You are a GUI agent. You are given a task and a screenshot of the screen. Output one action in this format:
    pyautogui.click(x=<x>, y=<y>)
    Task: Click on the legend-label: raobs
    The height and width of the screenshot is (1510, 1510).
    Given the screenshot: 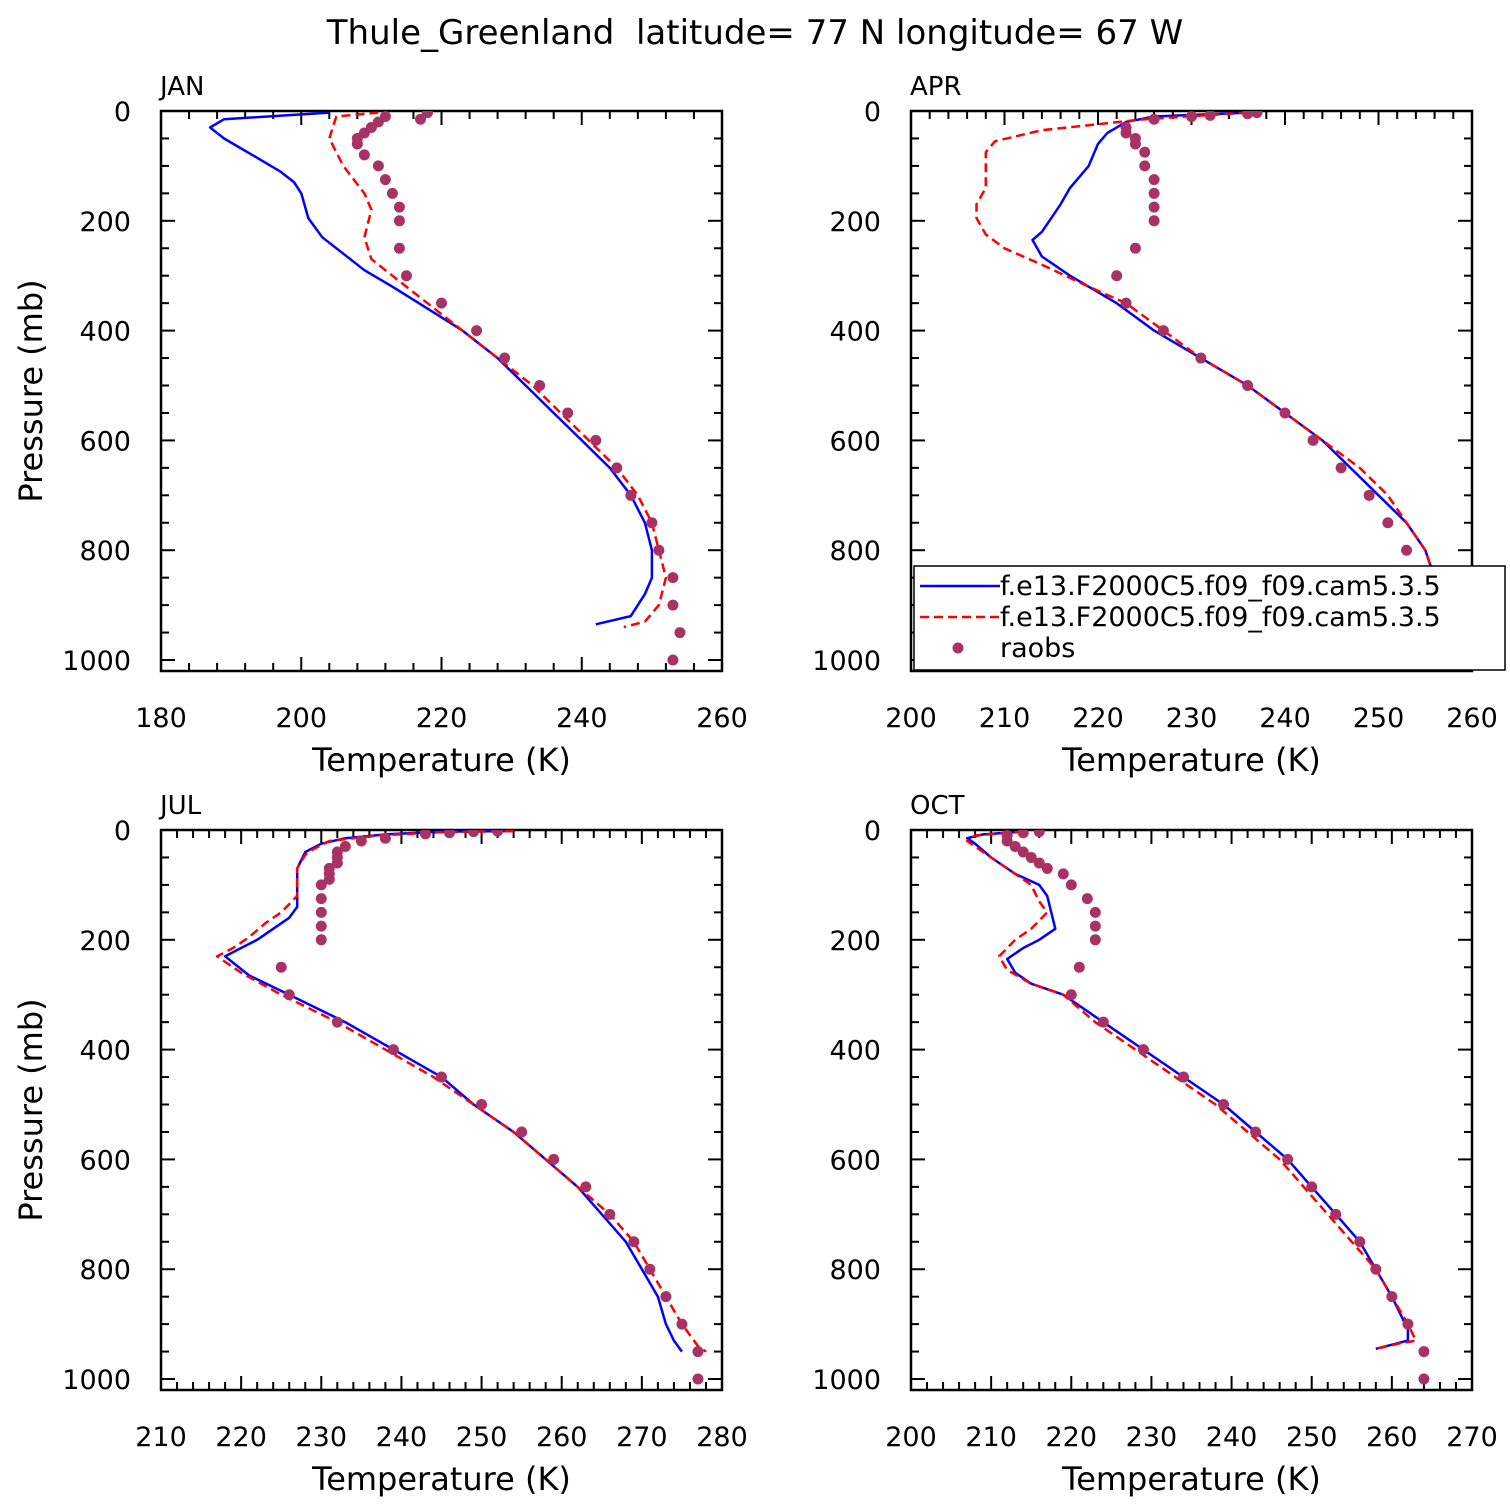 What is the action you would take?
    pyautogui.click(x=1037, y=648)
    